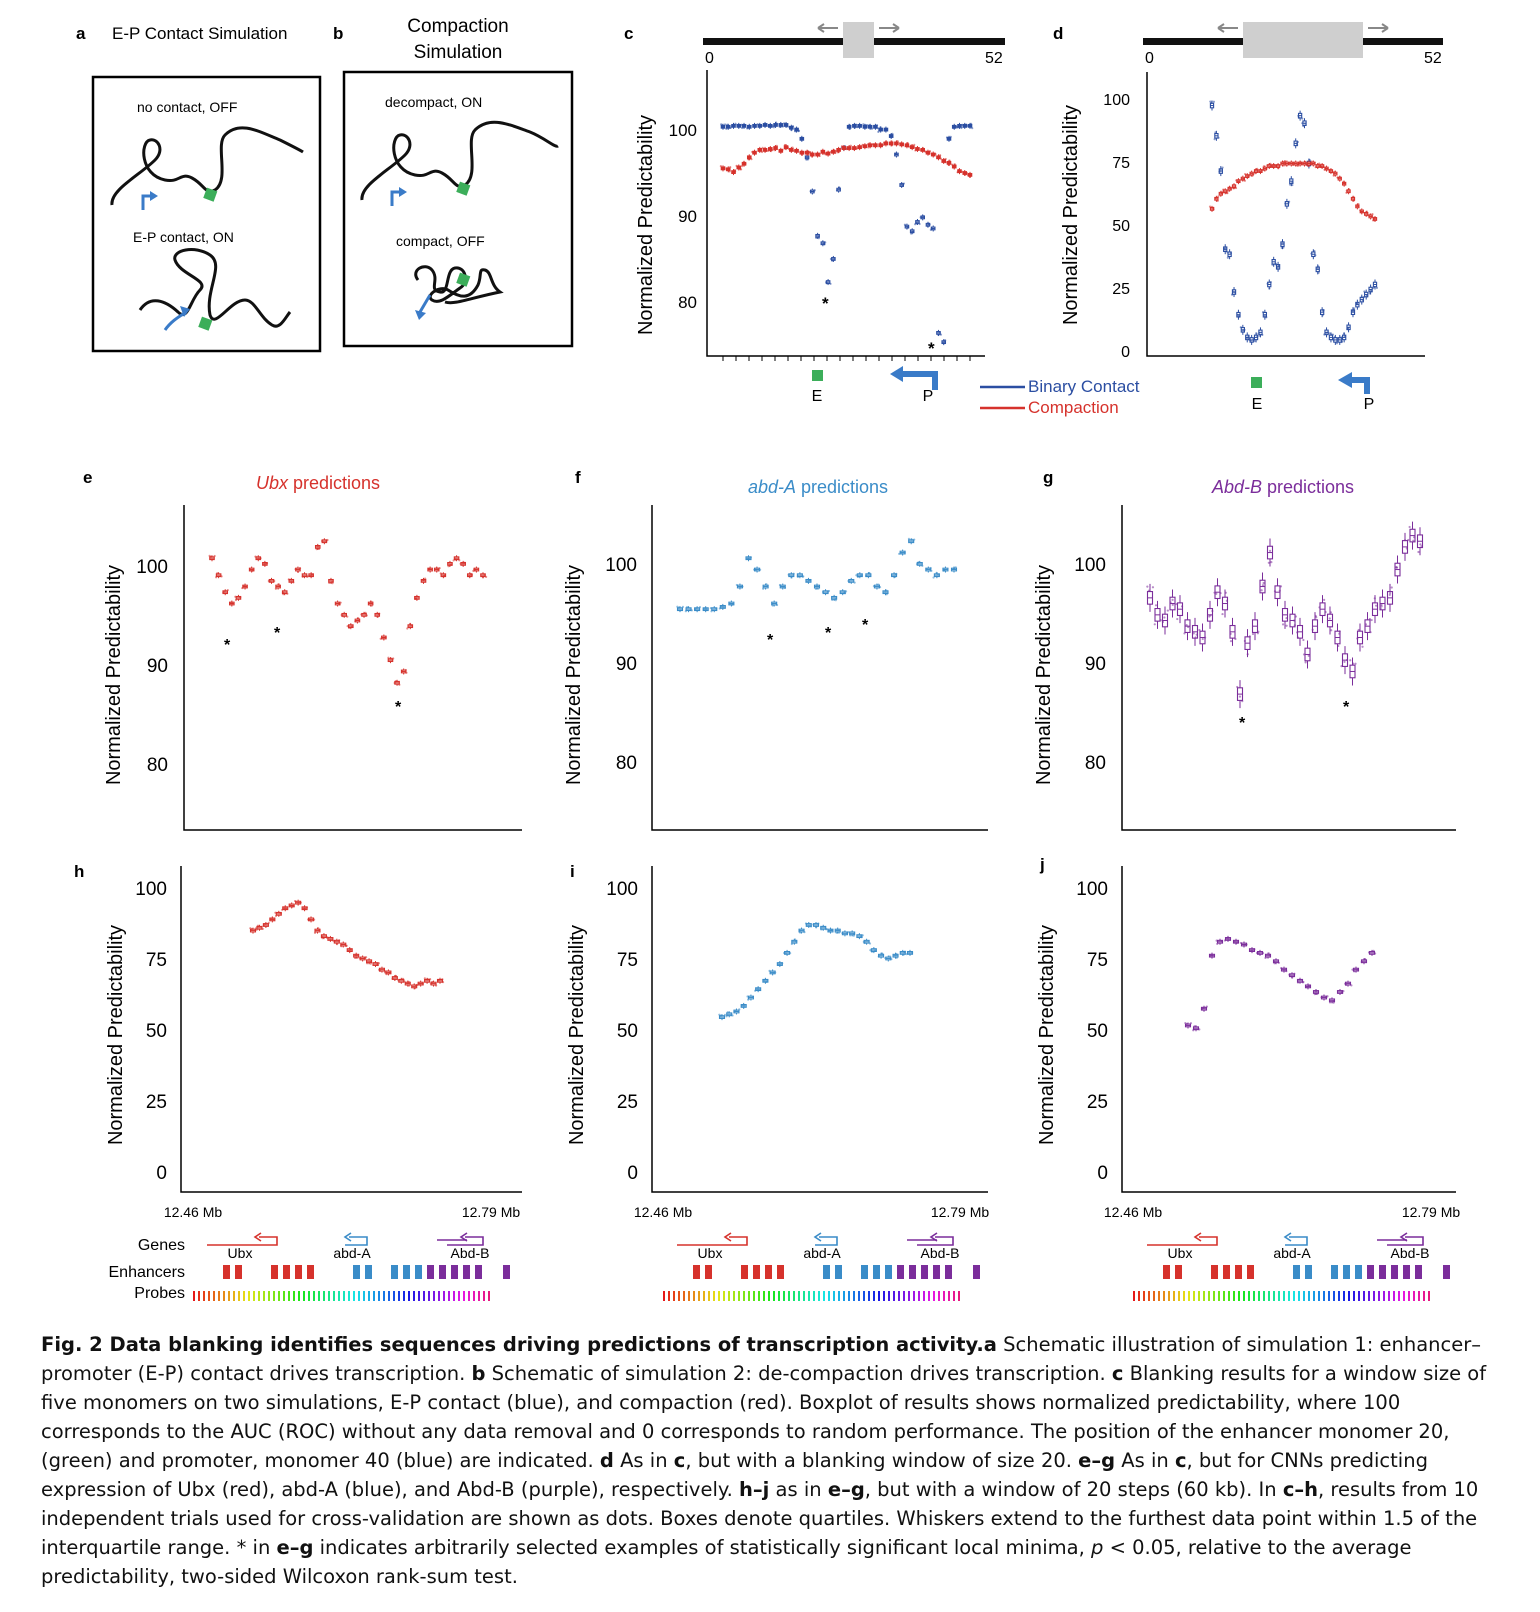 The width and height of the screenshot is (1540, 1612). I want to click on panel-b-label-top: decompact, ON, so click(433, 102).